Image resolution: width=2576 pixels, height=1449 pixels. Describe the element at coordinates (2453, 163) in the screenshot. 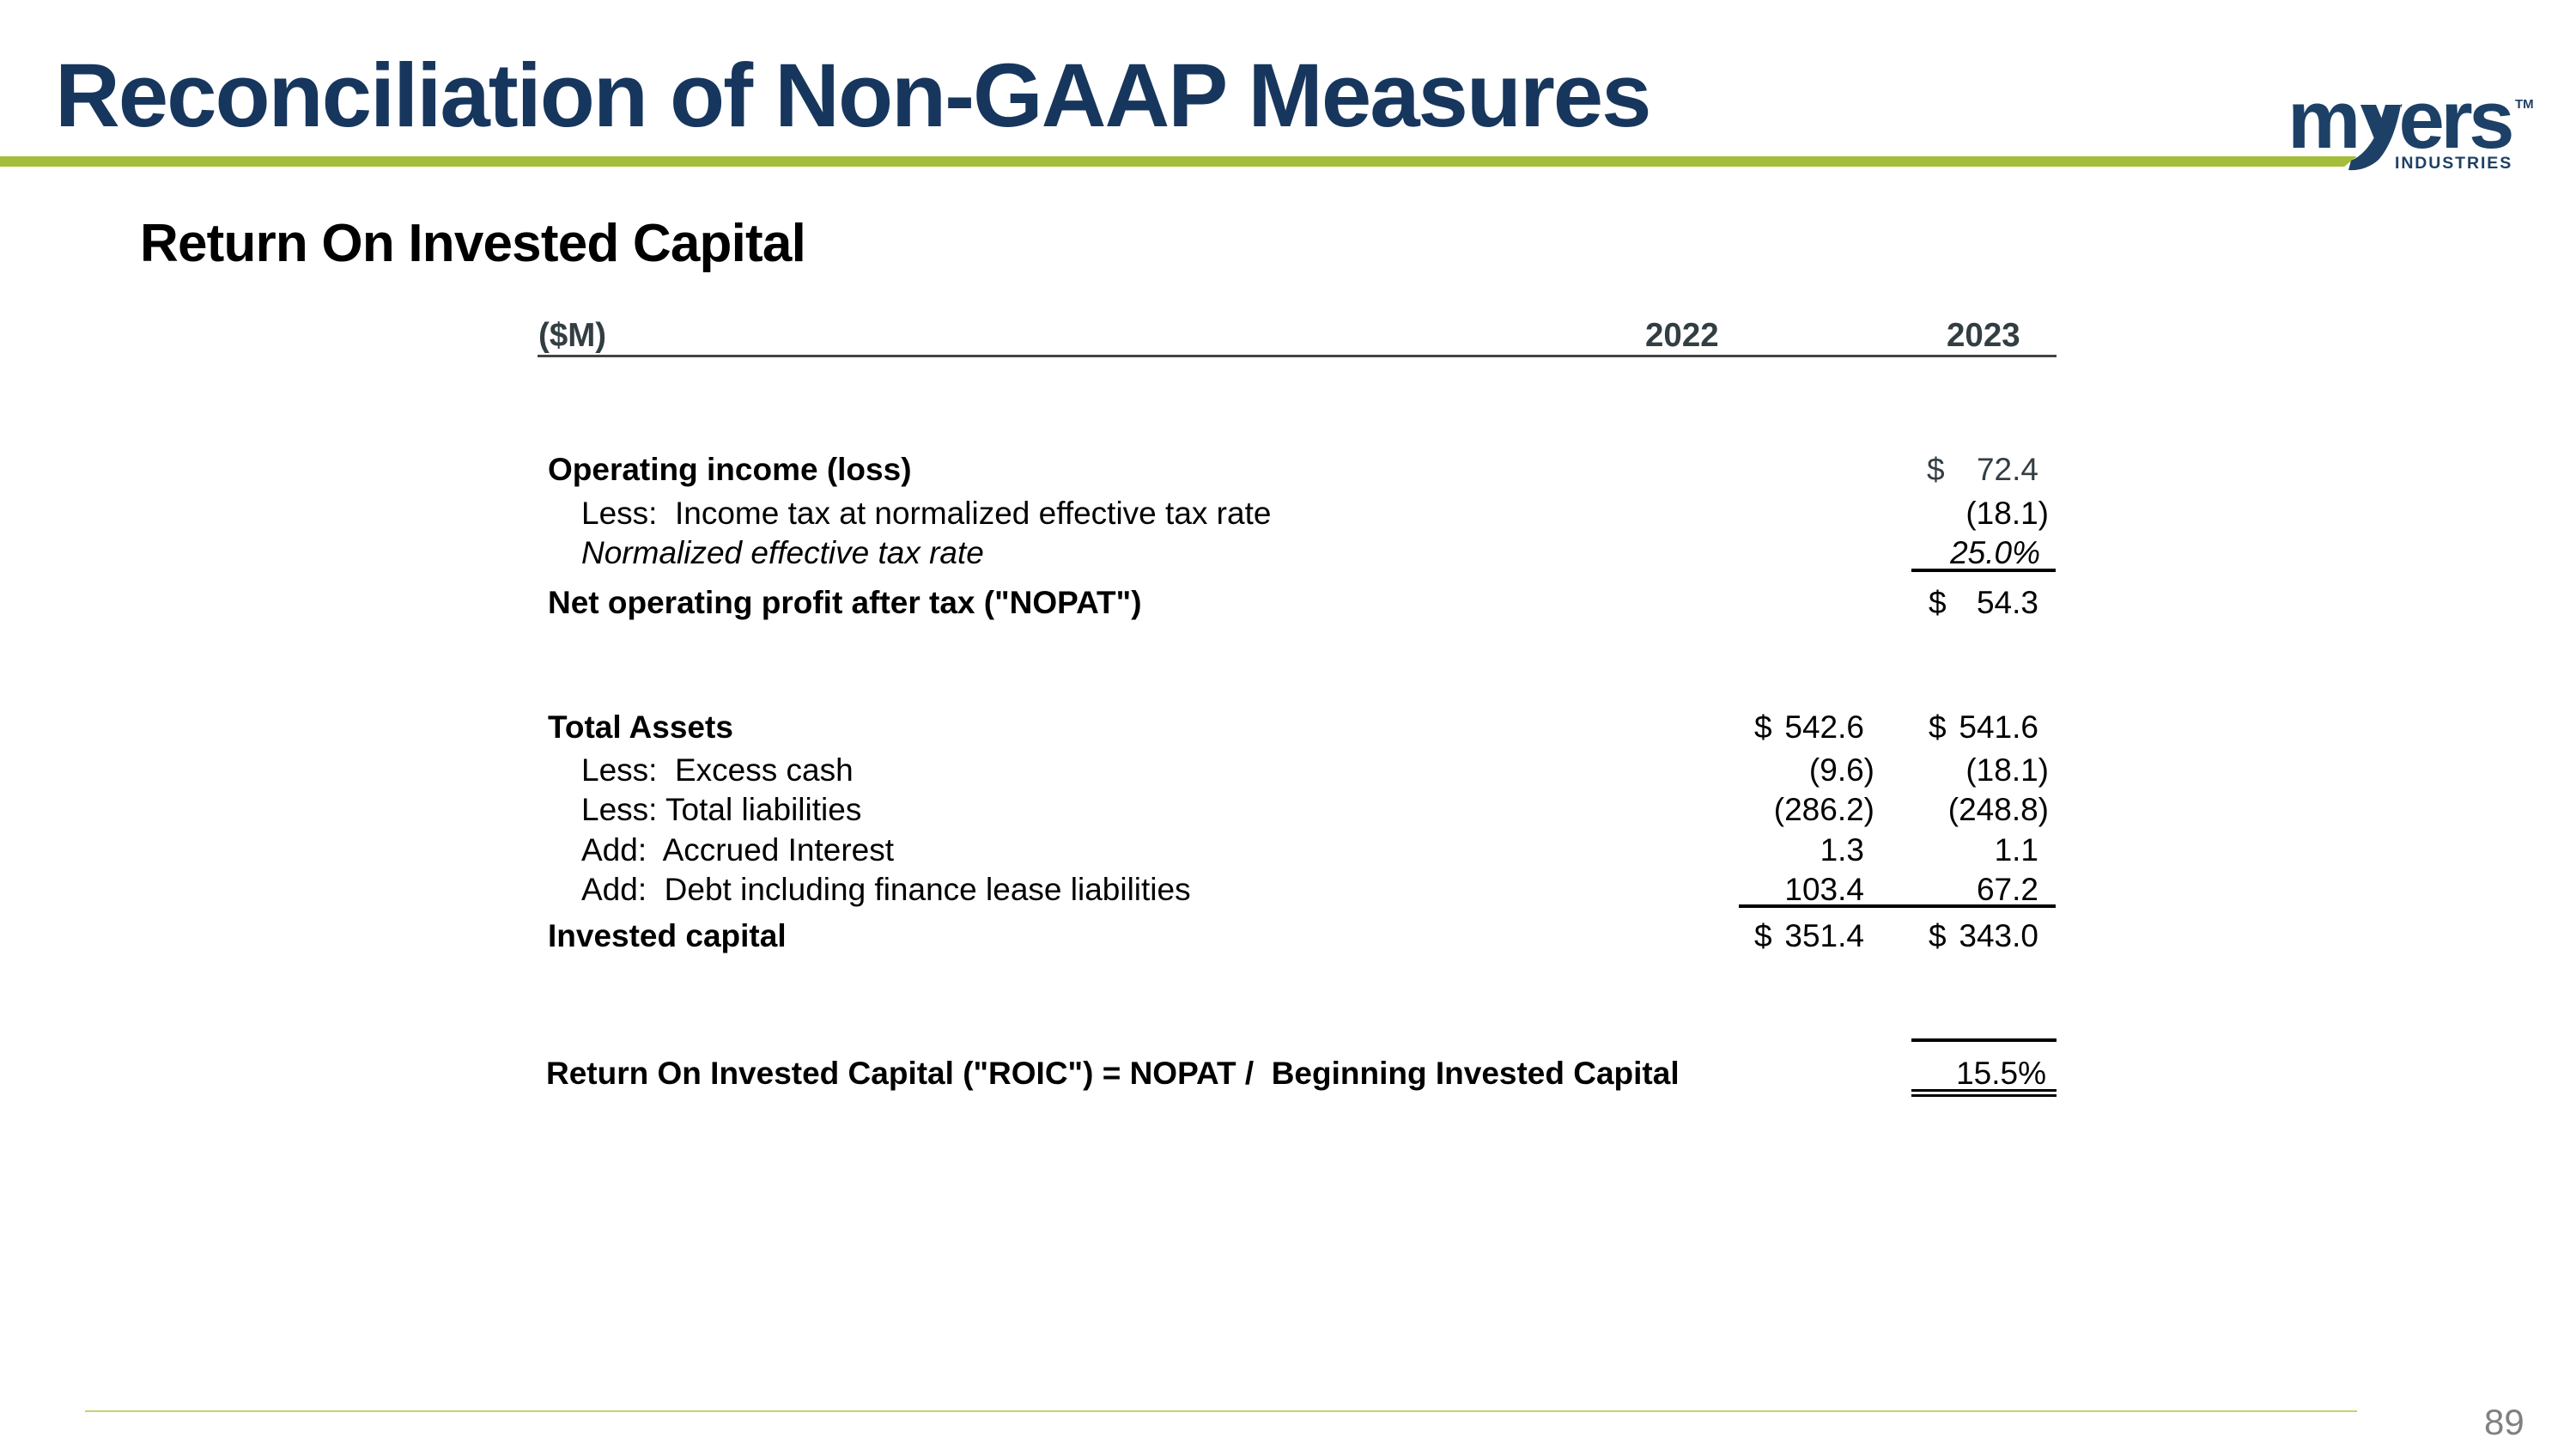

I see `svg-text: INDUSTRIES` at that location.